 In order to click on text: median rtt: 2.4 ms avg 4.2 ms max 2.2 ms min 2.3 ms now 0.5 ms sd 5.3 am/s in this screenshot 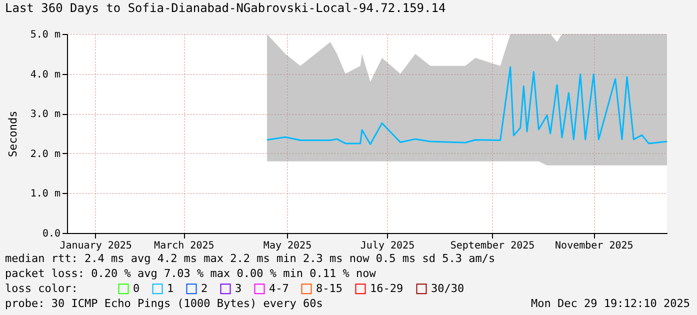, I will do `click(250, 258)`.